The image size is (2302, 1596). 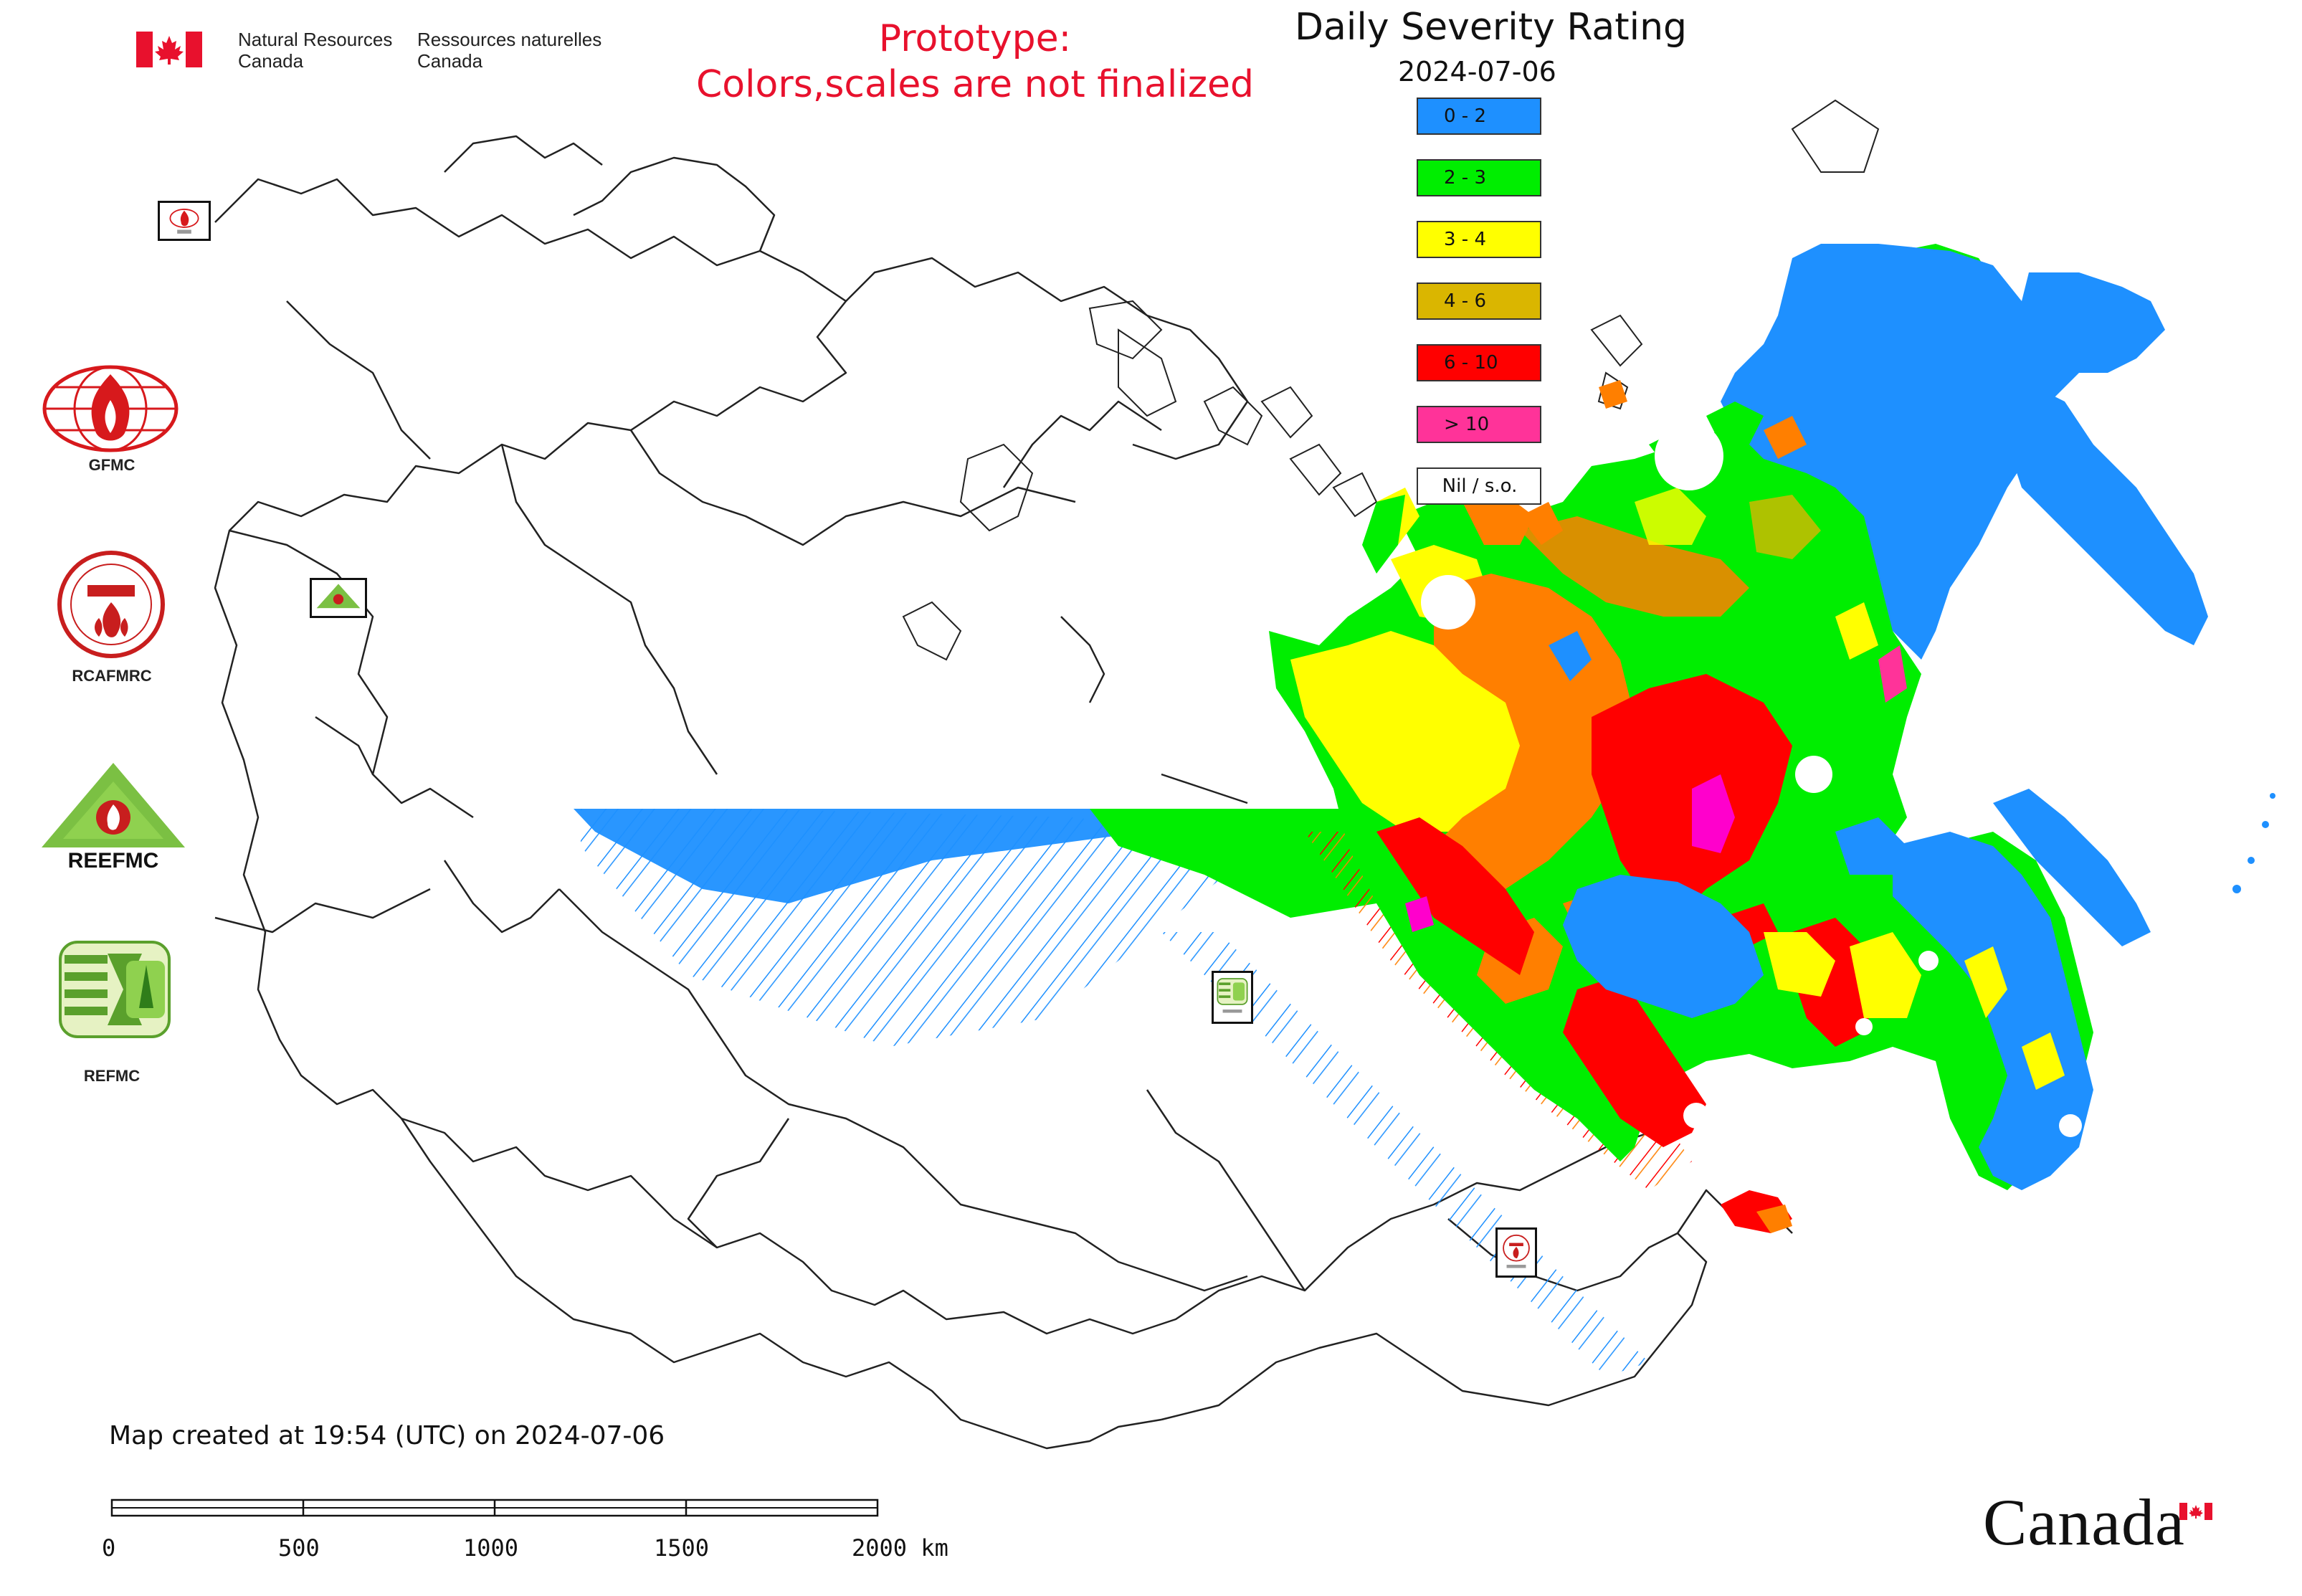 What do you see at coordinates (1516, 1252) in the screenshot?
I see `rcafmrc-map-marker-icon` at bounding box center [1516, 1252].